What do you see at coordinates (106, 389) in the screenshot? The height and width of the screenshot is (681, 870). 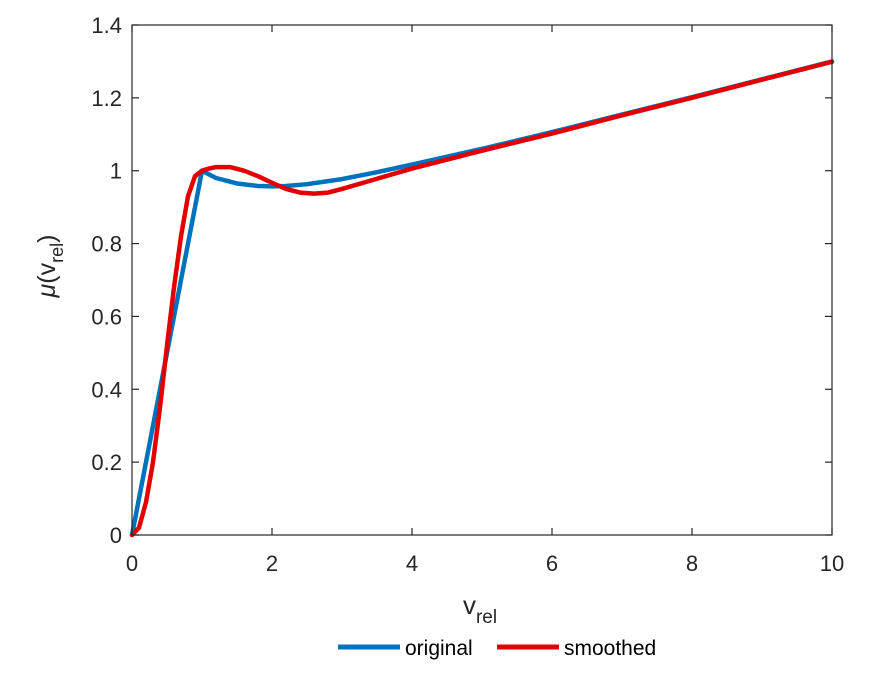 I see `y-tick-label: 0.4` at bounding box center [106, 389].